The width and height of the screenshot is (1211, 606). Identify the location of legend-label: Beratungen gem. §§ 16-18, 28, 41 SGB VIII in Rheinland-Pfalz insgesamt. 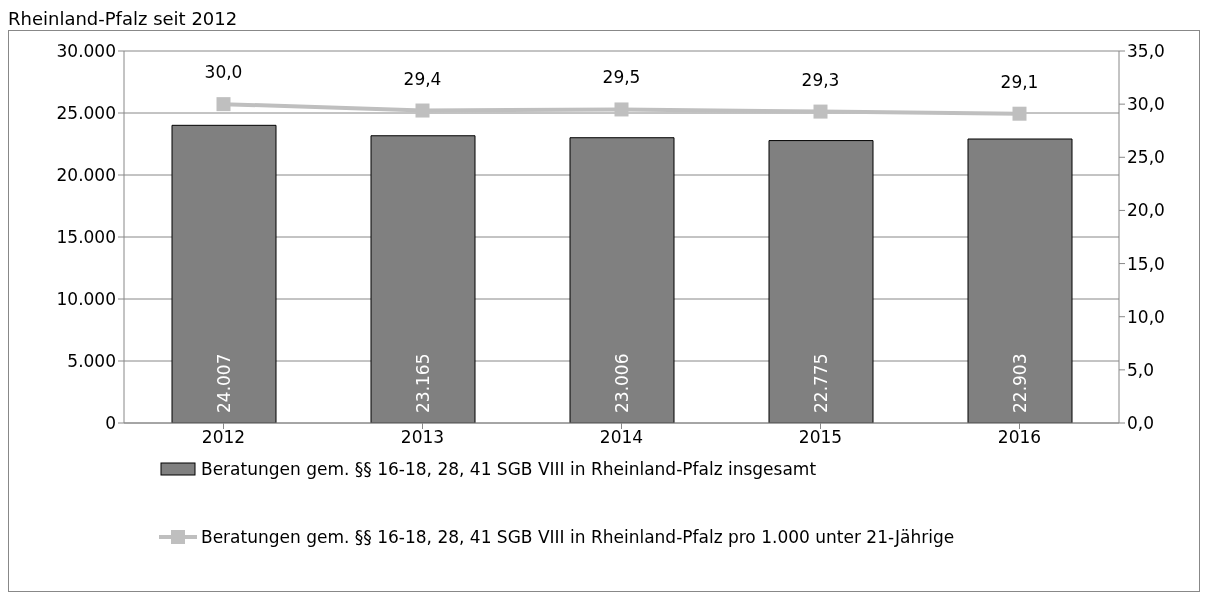
(509, 469).